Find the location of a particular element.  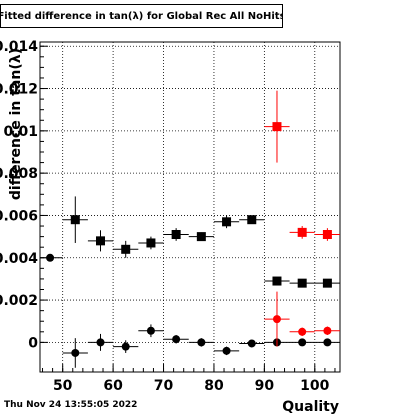

y-tick-label: 0.008 is located at coordinates (19, 174).